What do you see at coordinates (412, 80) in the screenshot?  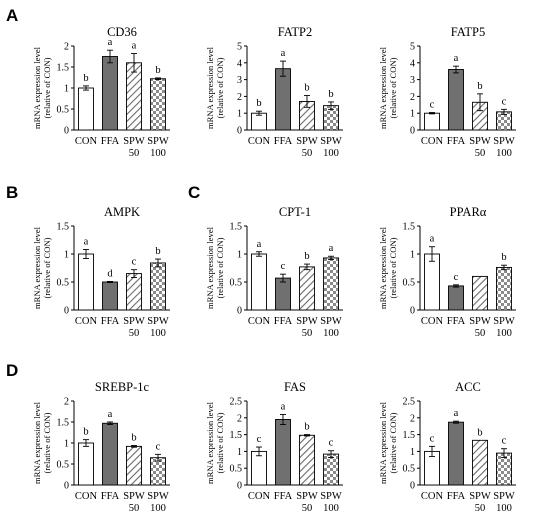 I see `y-tick-label: 3` at bounding box center [412, 80].